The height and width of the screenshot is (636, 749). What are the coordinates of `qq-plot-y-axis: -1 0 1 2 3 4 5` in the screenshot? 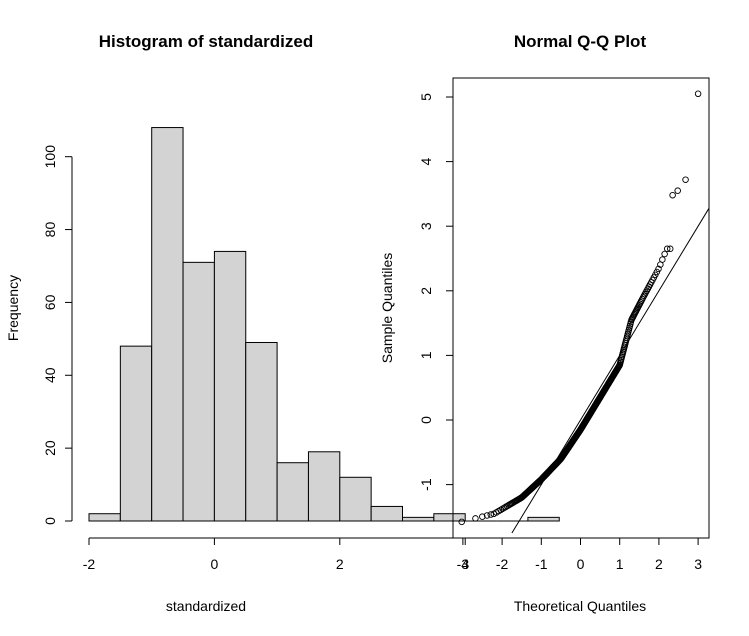 It's located at (435, 292).